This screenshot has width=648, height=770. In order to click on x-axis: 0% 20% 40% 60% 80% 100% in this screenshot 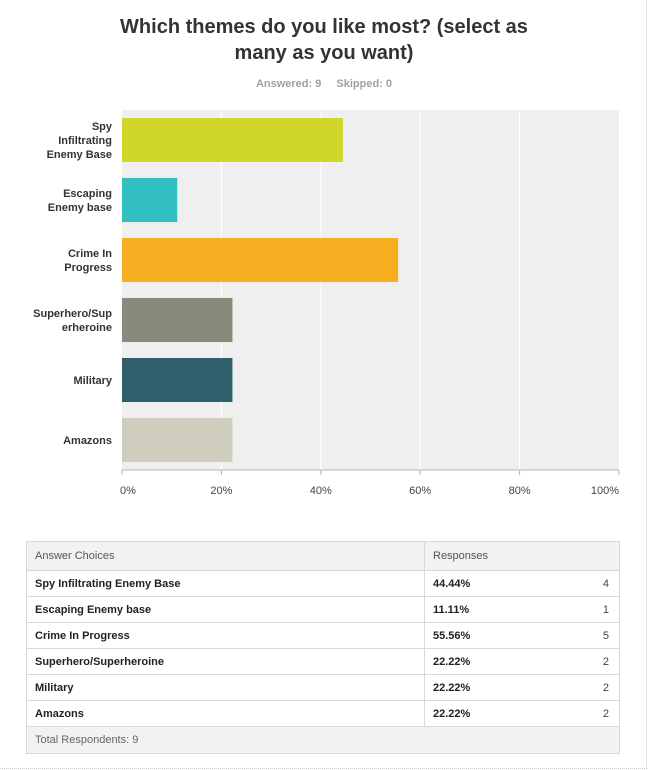, I will do `click(370, 483)`.